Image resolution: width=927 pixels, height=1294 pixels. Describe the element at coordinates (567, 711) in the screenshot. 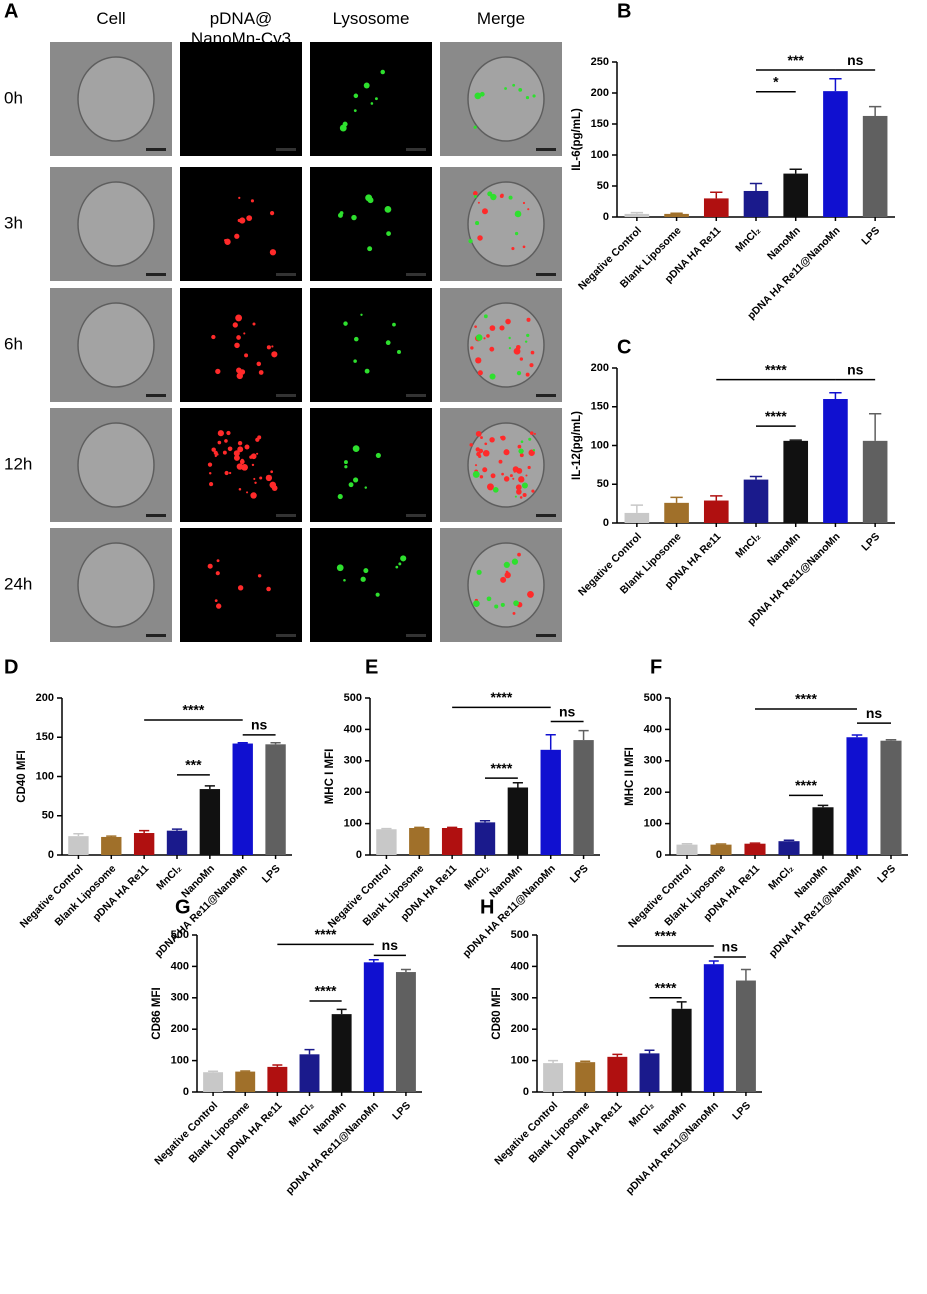

I see `significance-label: ns` at that location.